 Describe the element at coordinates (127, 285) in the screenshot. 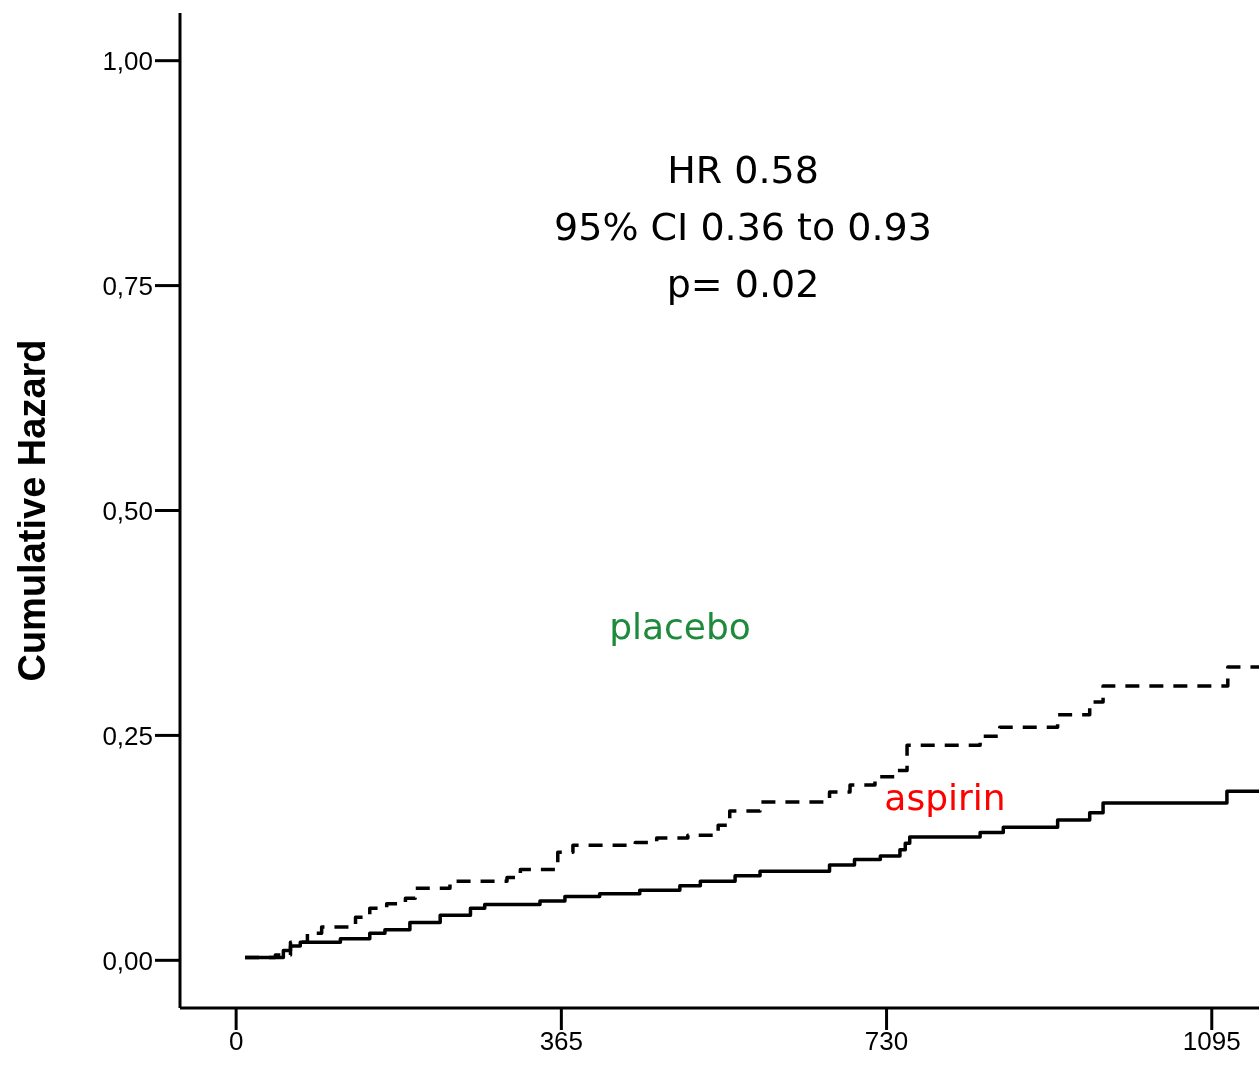

I see `y-tick-label: 0,75` at that location.